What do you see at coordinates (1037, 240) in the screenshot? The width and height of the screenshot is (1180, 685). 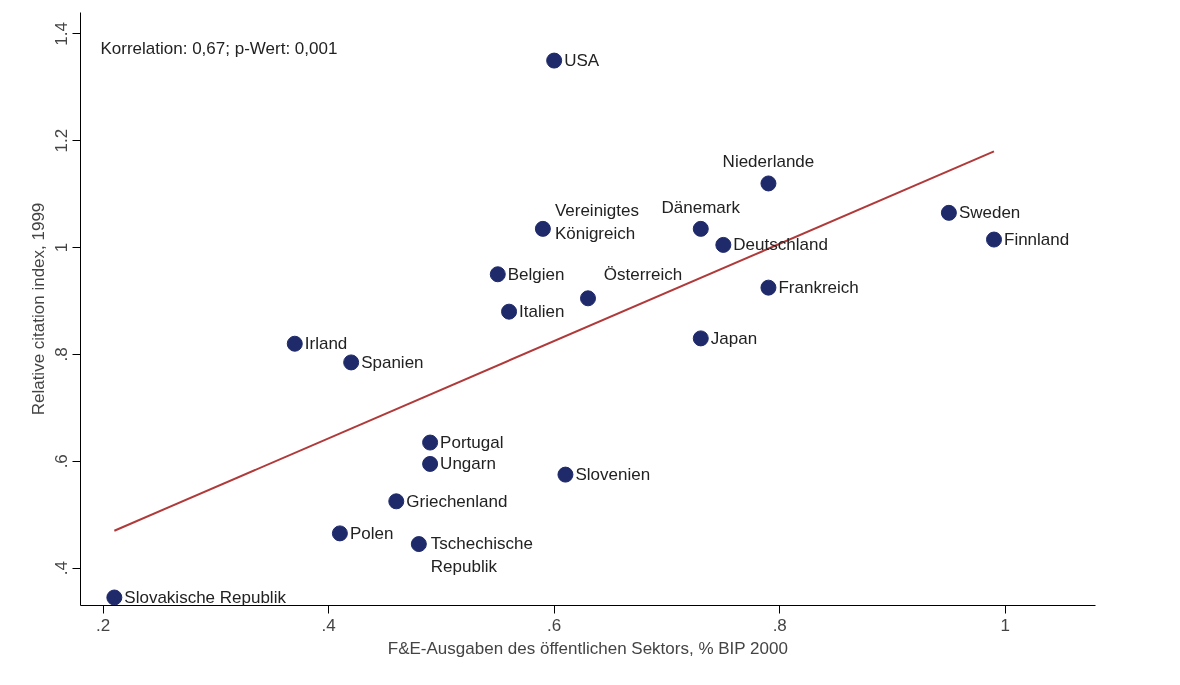 I see `annotation: Finnland` at bounding box center [1037, 240].